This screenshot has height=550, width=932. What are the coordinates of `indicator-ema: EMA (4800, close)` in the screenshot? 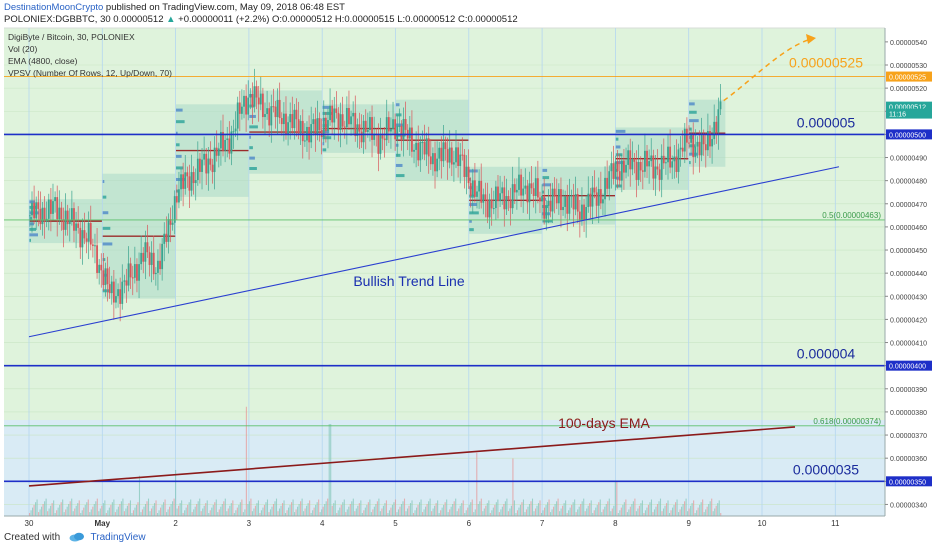 It's located at (43, 61).